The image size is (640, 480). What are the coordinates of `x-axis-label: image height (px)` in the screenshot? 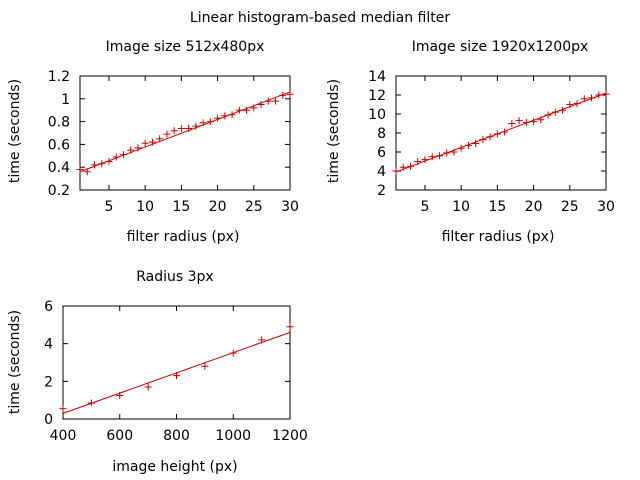 It's located at (174, 467).